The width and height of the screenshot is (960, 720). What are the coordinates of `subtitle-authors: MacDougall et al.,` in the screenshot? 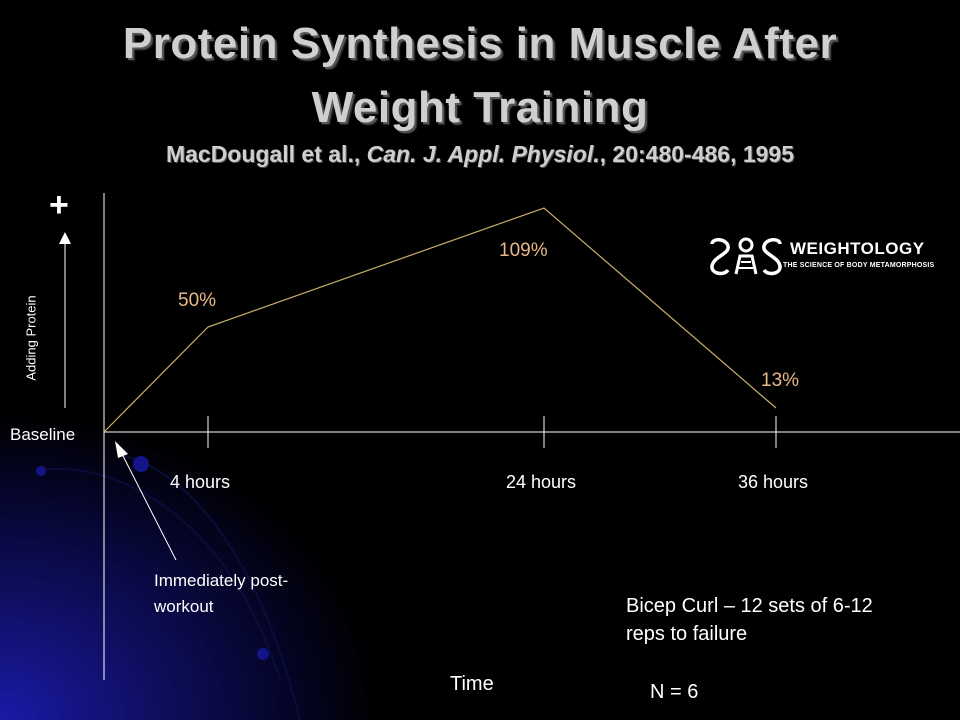 It's located at (266, 154).